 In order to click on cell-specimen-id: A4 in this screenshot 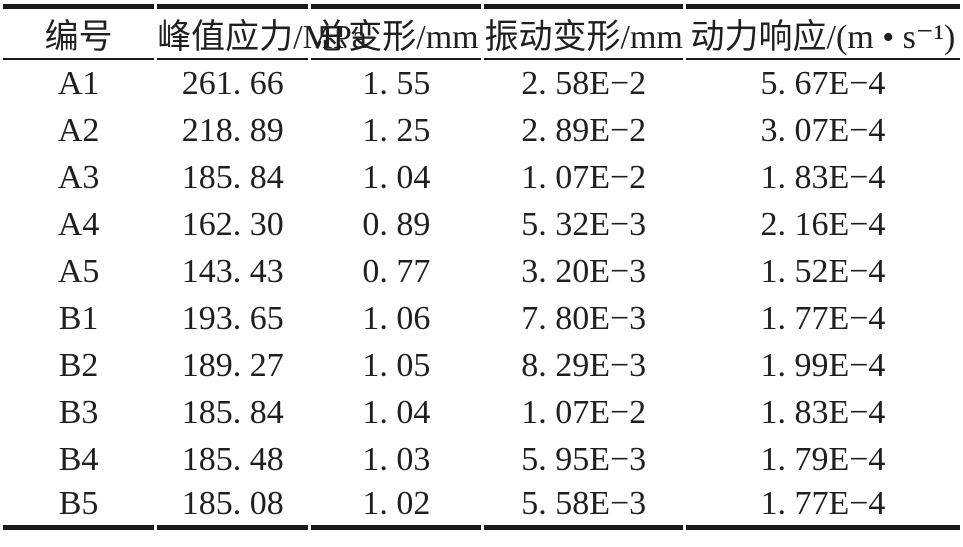, I will do `click(78, 224)`.